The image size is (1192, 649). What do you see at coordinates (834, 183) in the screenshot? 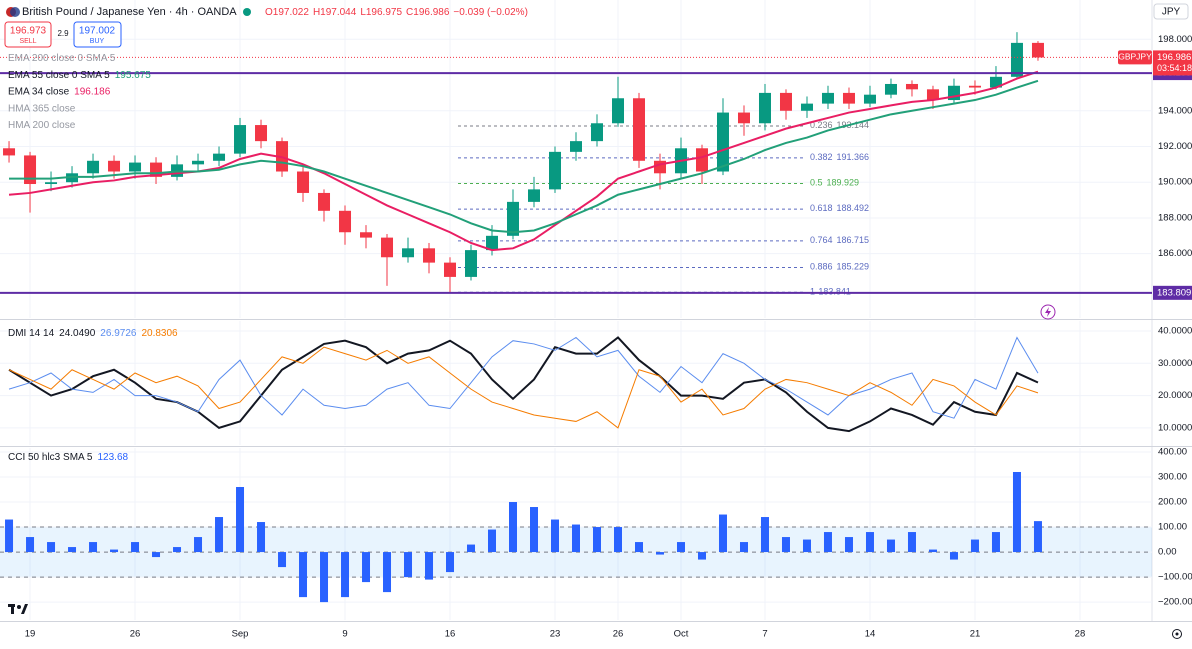
I see `fib-label: 0.5 189.929` at bounding box center [834, 183].